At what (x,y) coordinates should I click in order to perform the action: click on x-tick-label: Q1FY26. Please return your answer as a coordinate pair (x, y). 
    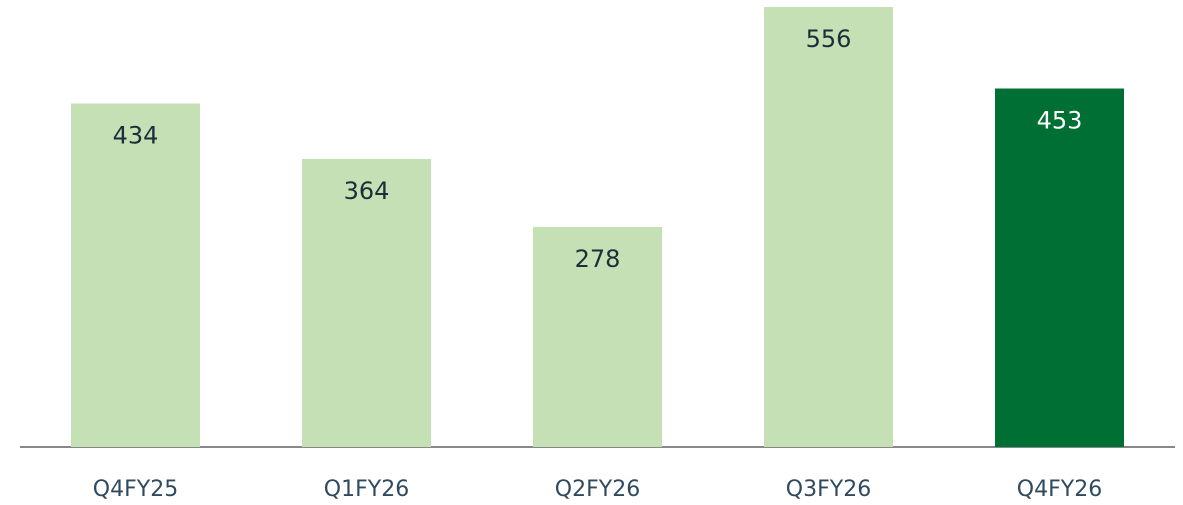
    Looking at the image, I should click on (366, 489).